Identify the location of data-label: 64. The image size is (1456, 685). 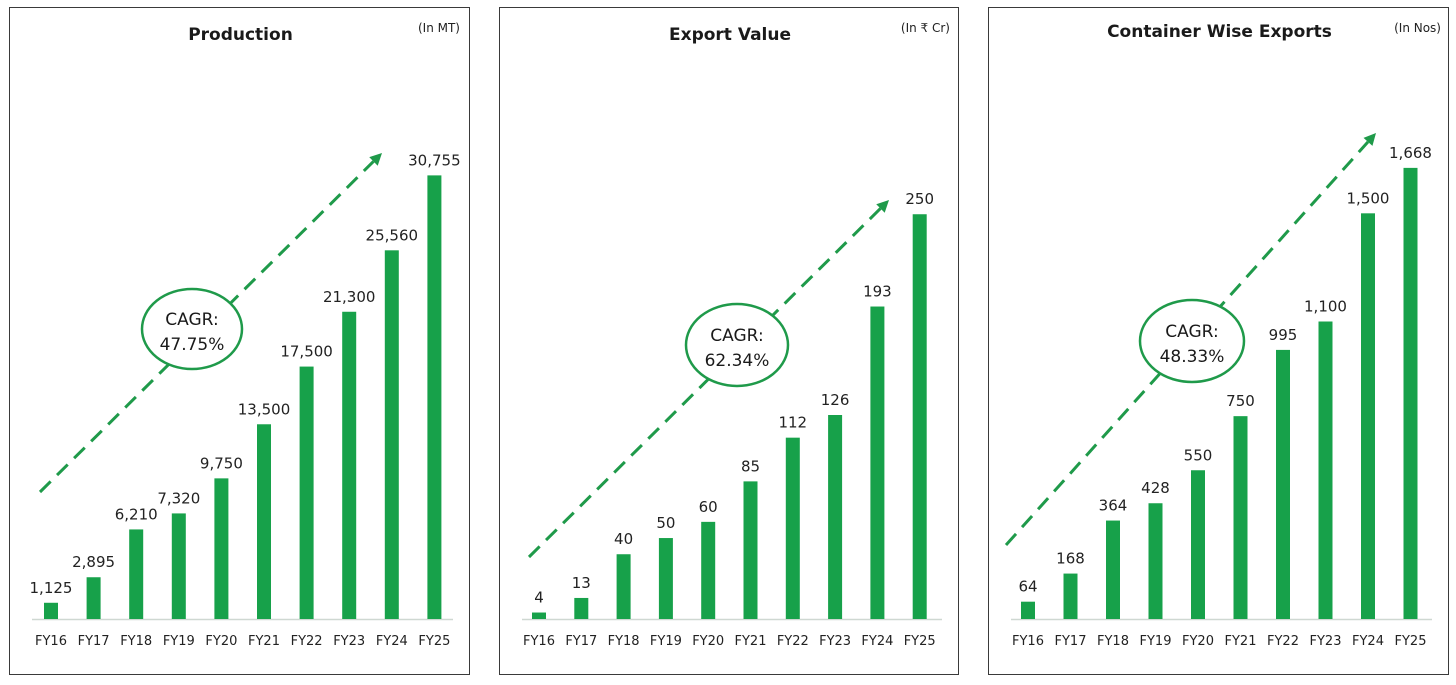
(1027, 587).